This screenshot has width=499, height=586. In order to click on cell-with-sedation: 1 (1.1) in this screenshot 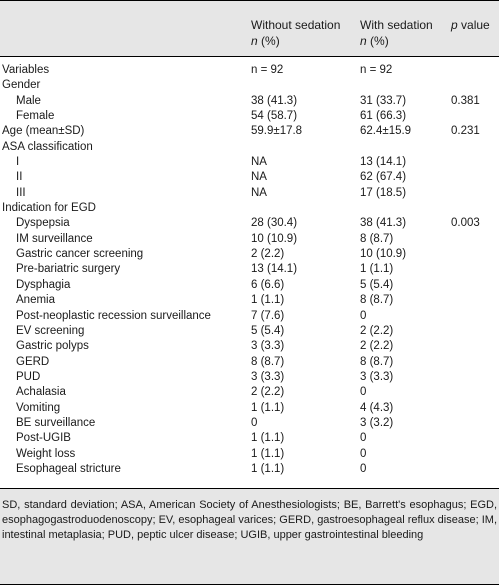, I will do `click(377, 269)`.